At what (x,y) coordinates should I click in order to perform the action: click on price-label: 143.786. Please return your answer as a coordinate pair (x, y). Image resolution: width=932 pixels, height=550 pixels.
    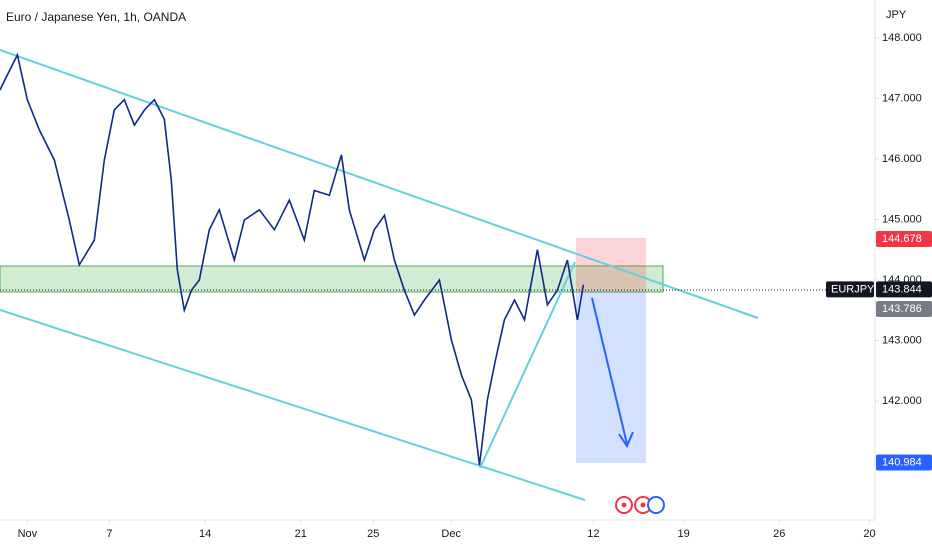
    Looking at the image, I should click on (902, 309).